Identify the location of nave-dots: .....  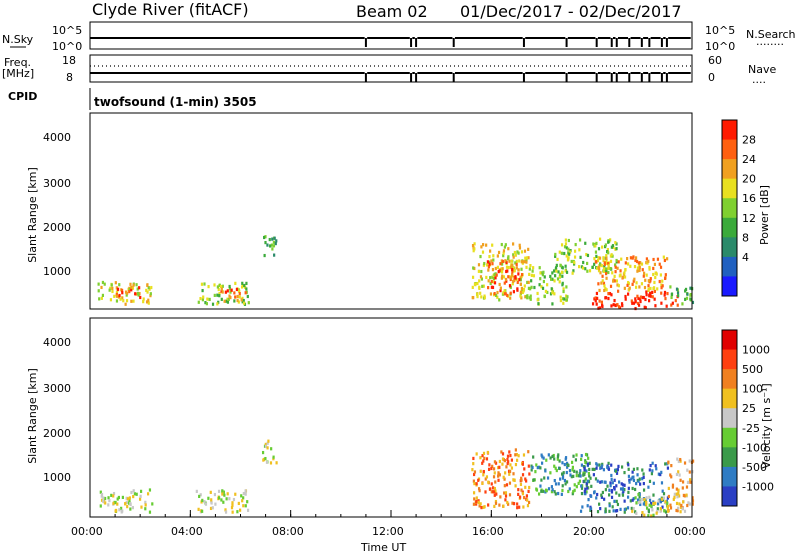
(759, 79).